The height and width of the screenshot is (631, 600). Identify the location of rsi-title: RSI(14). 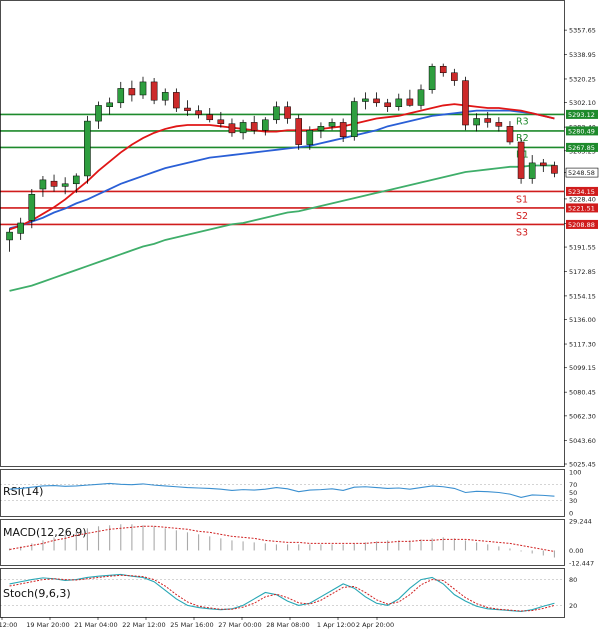
(23, 491).